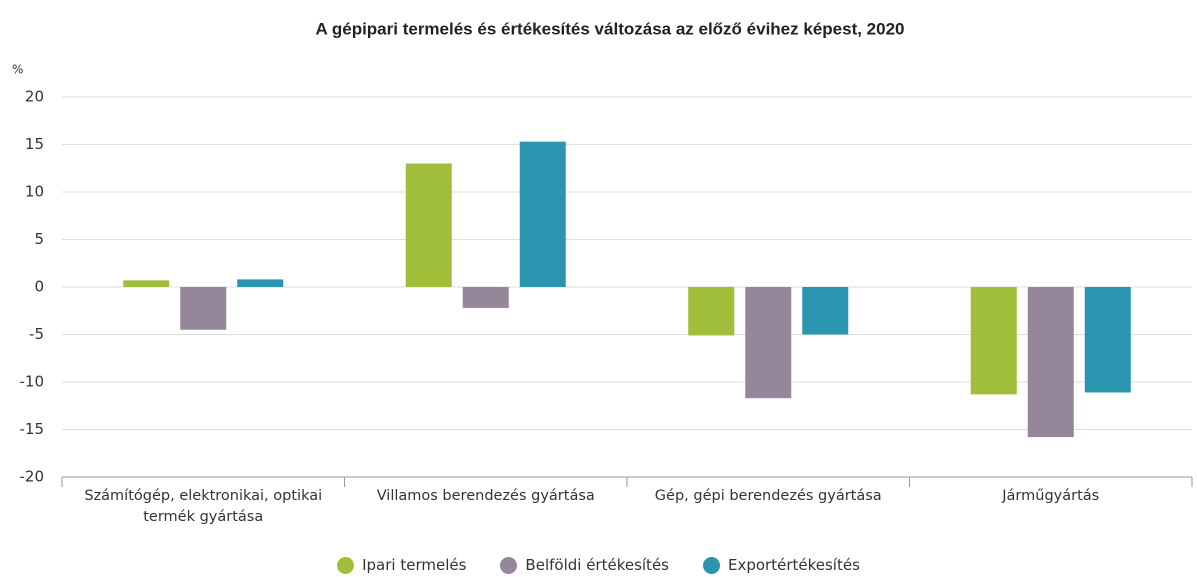 This screenshot has width=1197, height=577. What do you see at coordinates (34, 144) in the screenshot?
I see `y-tick-label: 15` at bounding box center [34, 144].